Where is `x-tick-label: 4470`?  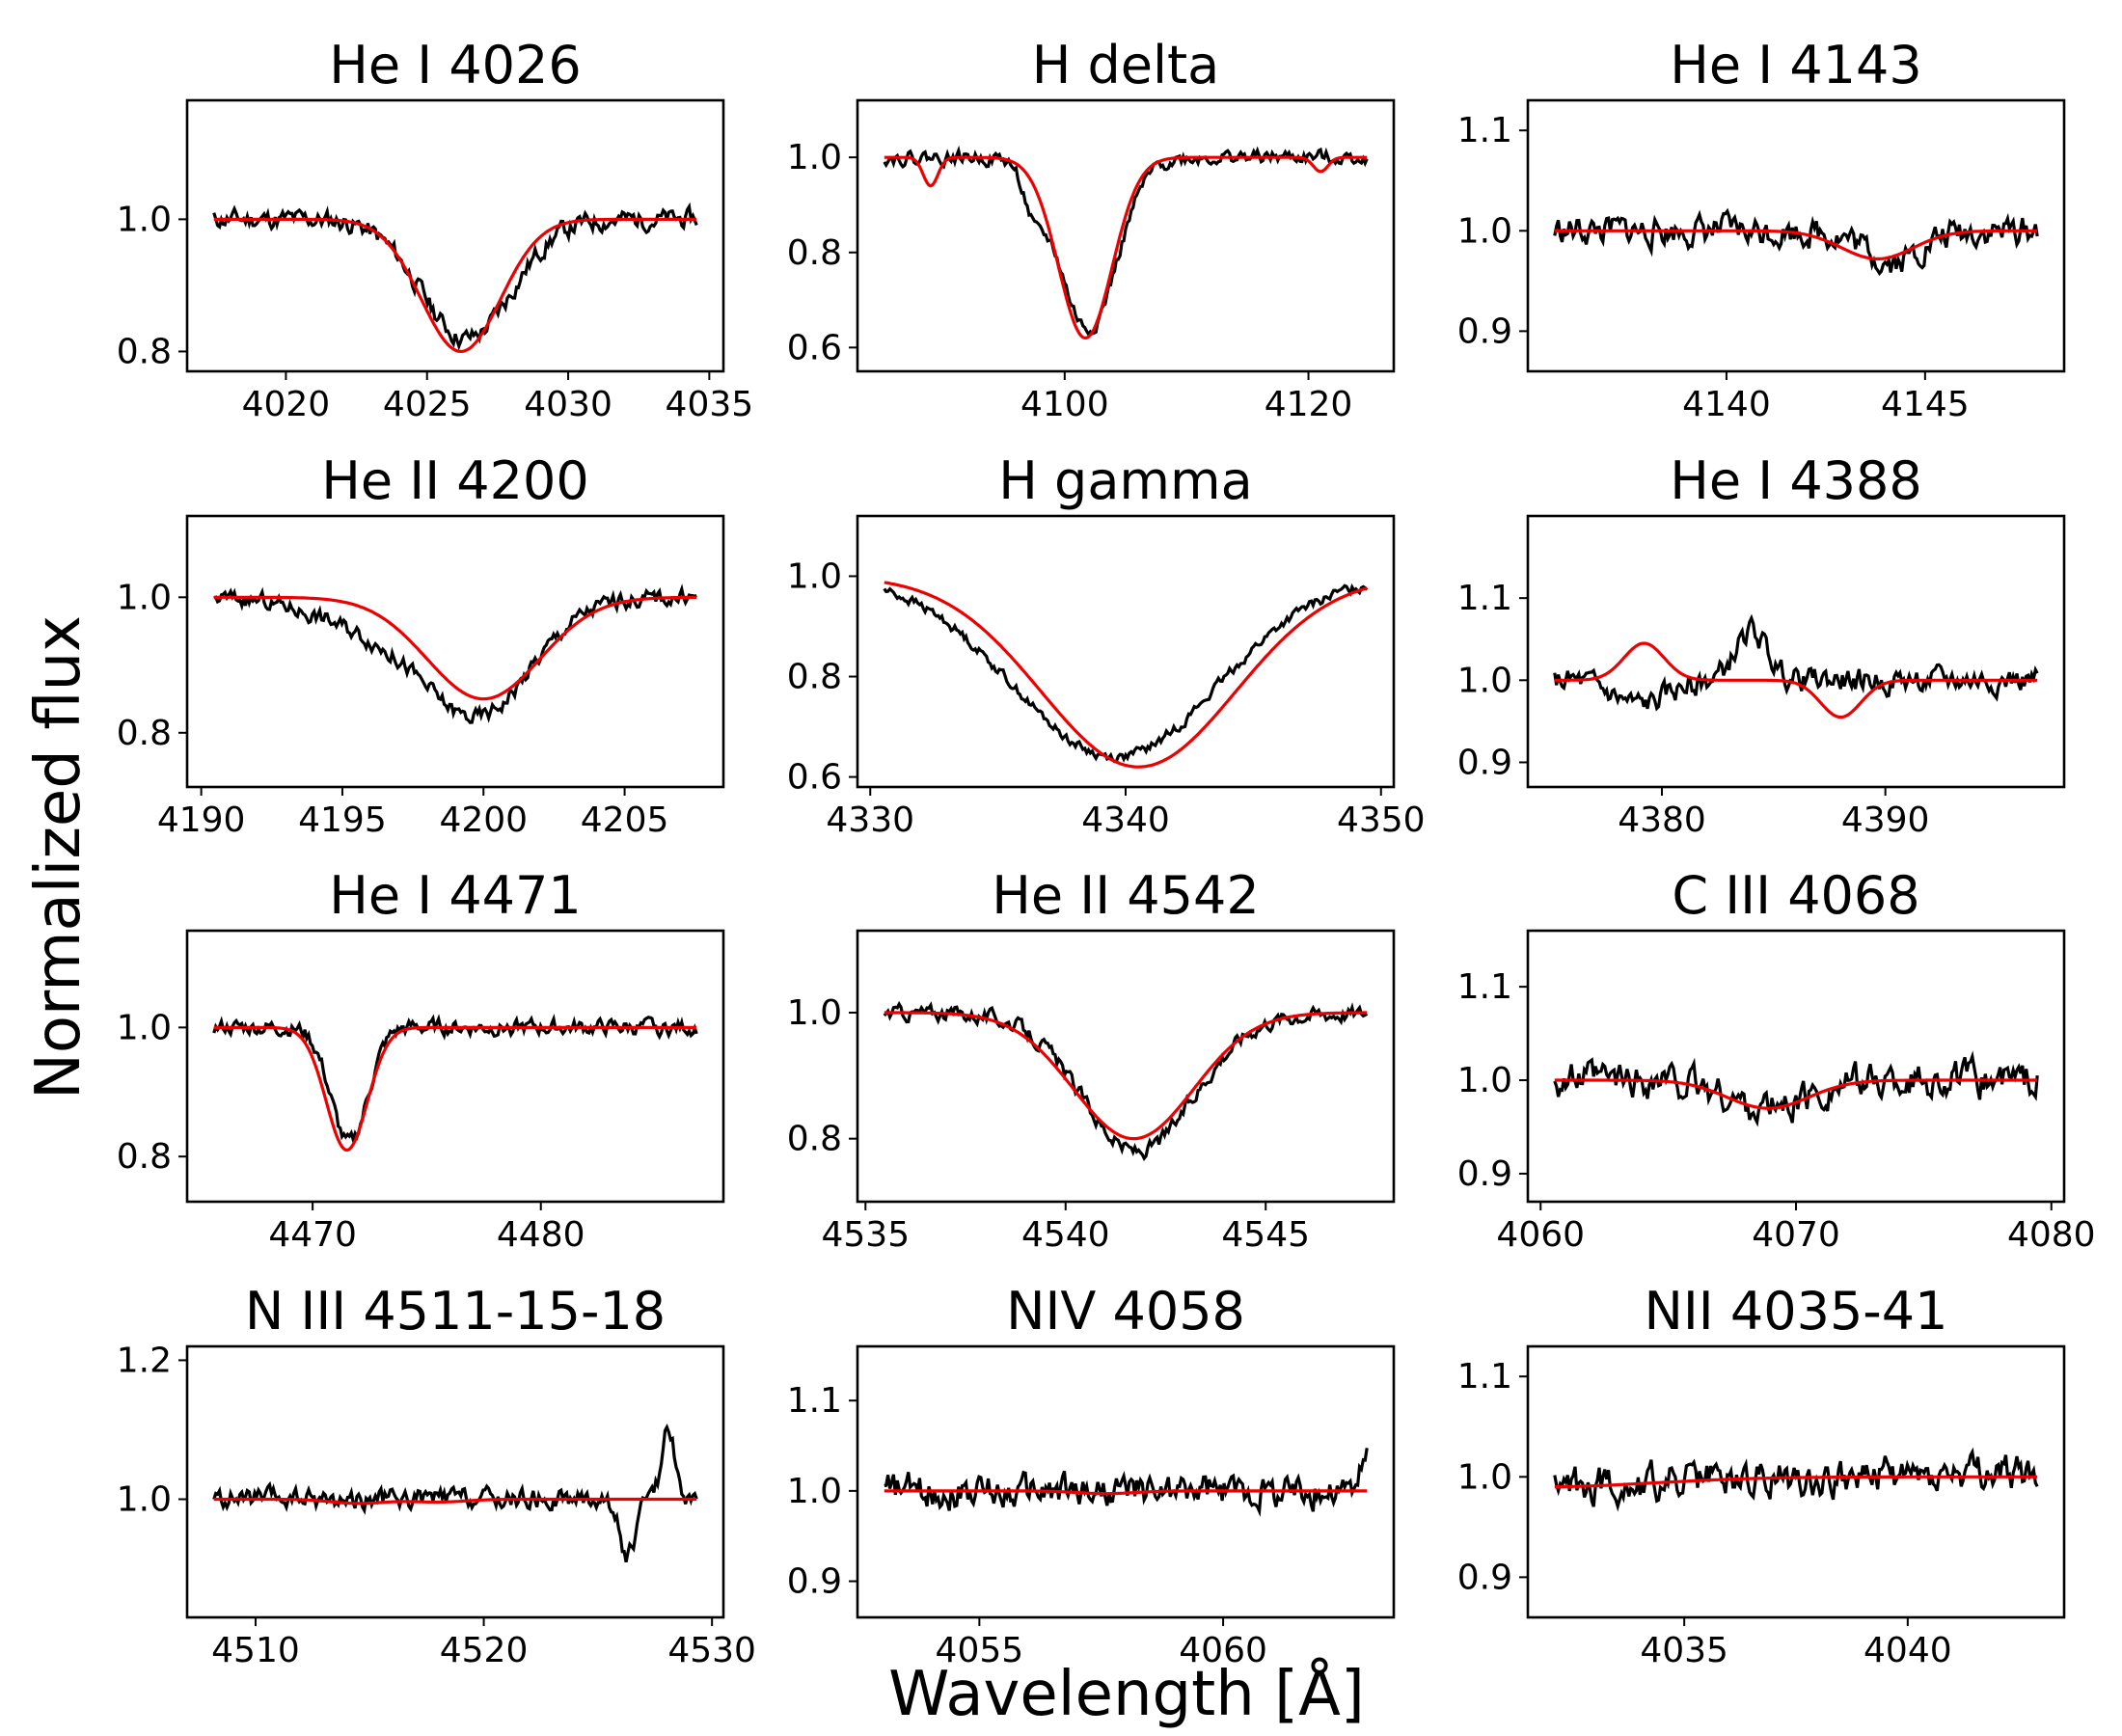
x-tick-label: 4470 is located at coordinates (313, 1235).